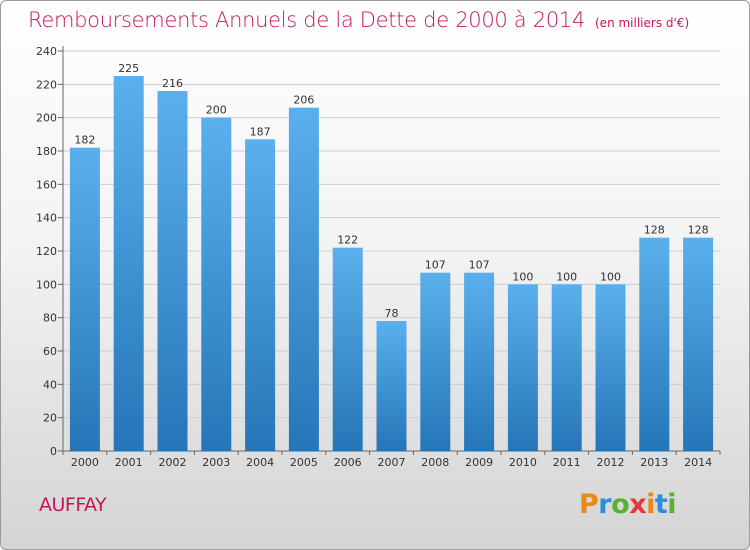  Describe the element at coordinates (642, 23) in the screenshot. I see `chart-unit: (en milliers d'€)` at that location.